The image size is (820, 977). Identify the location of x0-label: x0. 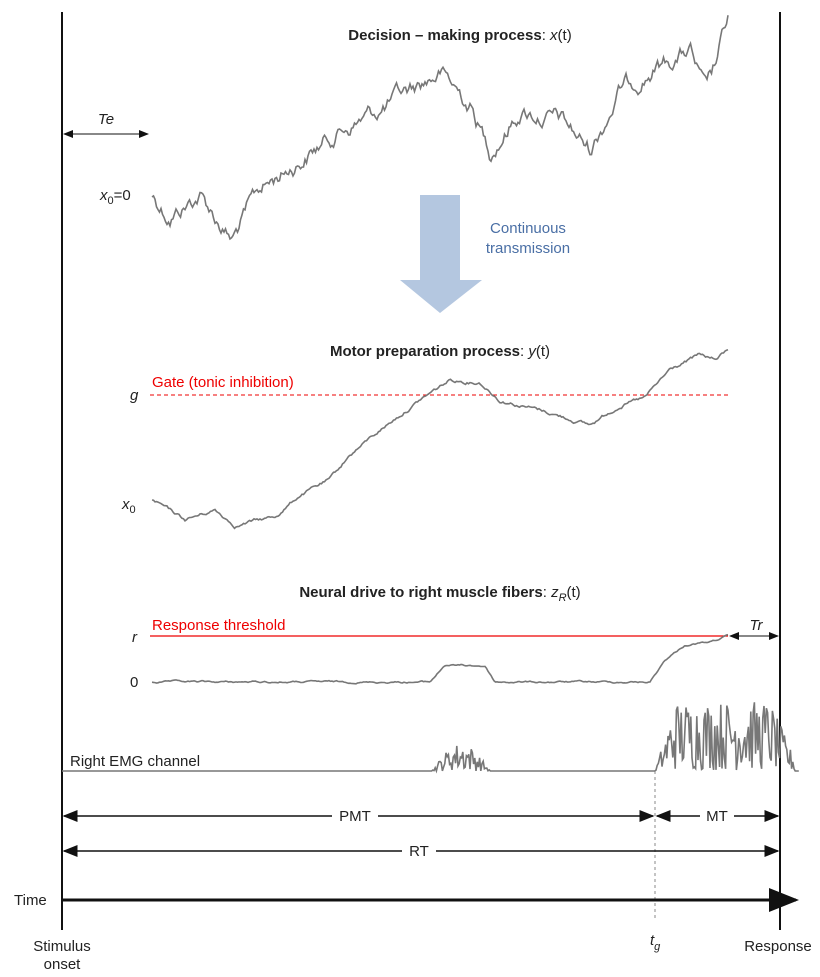
(128, 506).